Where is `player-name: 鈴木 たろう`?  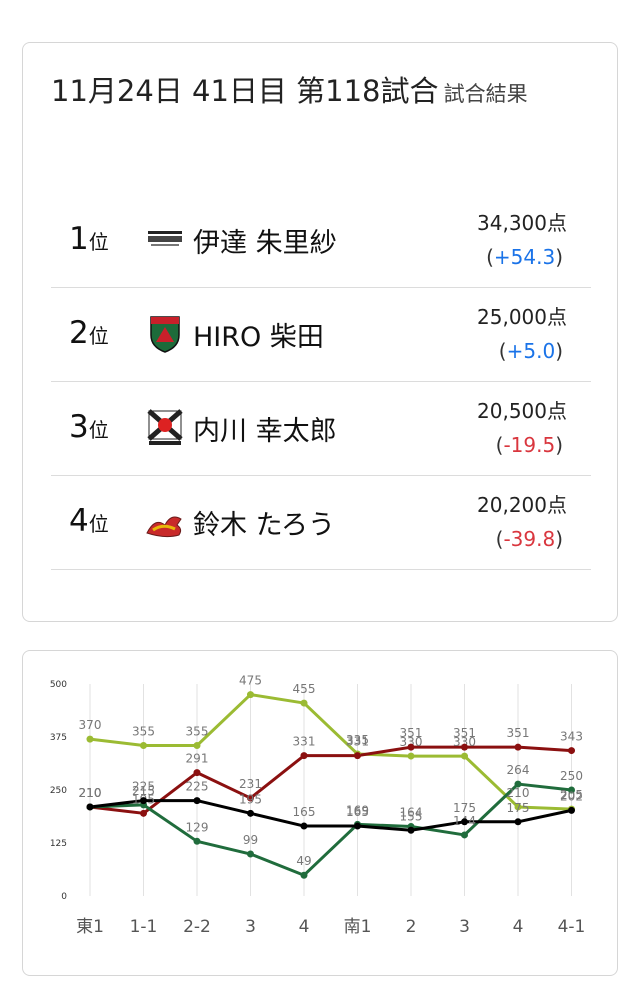 player-name: 鈴木 たろう is located at coordinates (264, 525).